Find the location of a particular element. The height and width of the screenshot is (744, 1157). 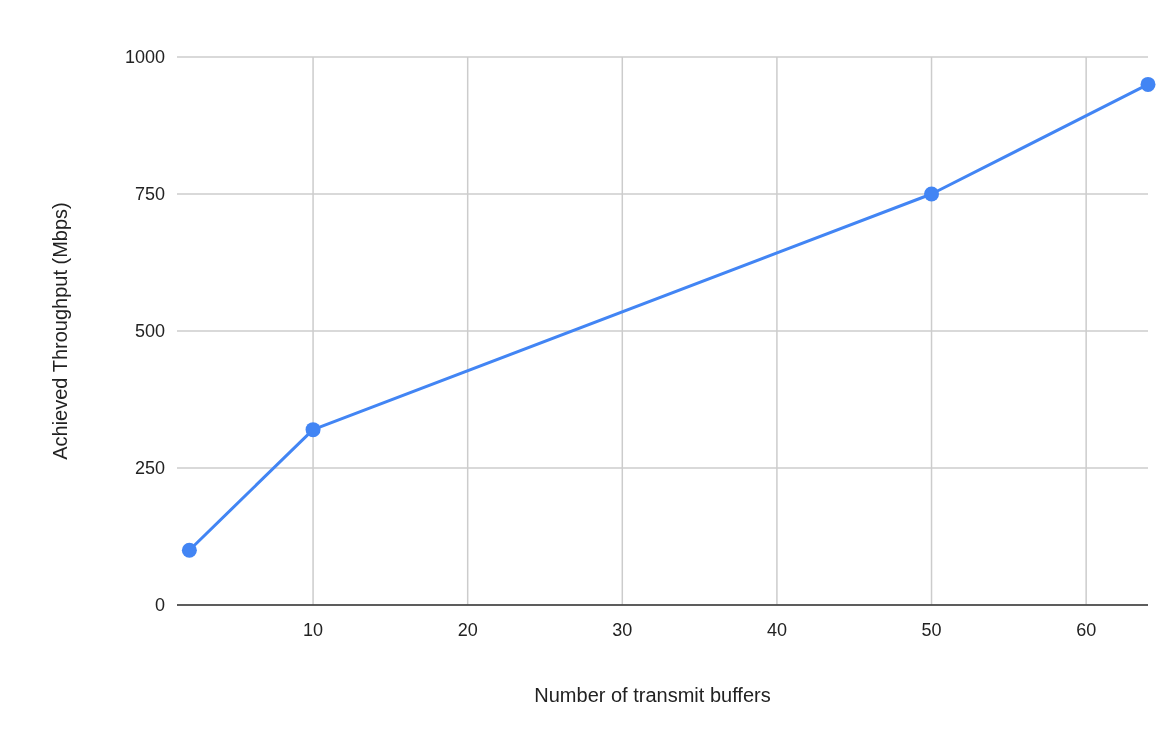

x-axis-title: Number of transmit buffers is located at coordinates (652, 695).